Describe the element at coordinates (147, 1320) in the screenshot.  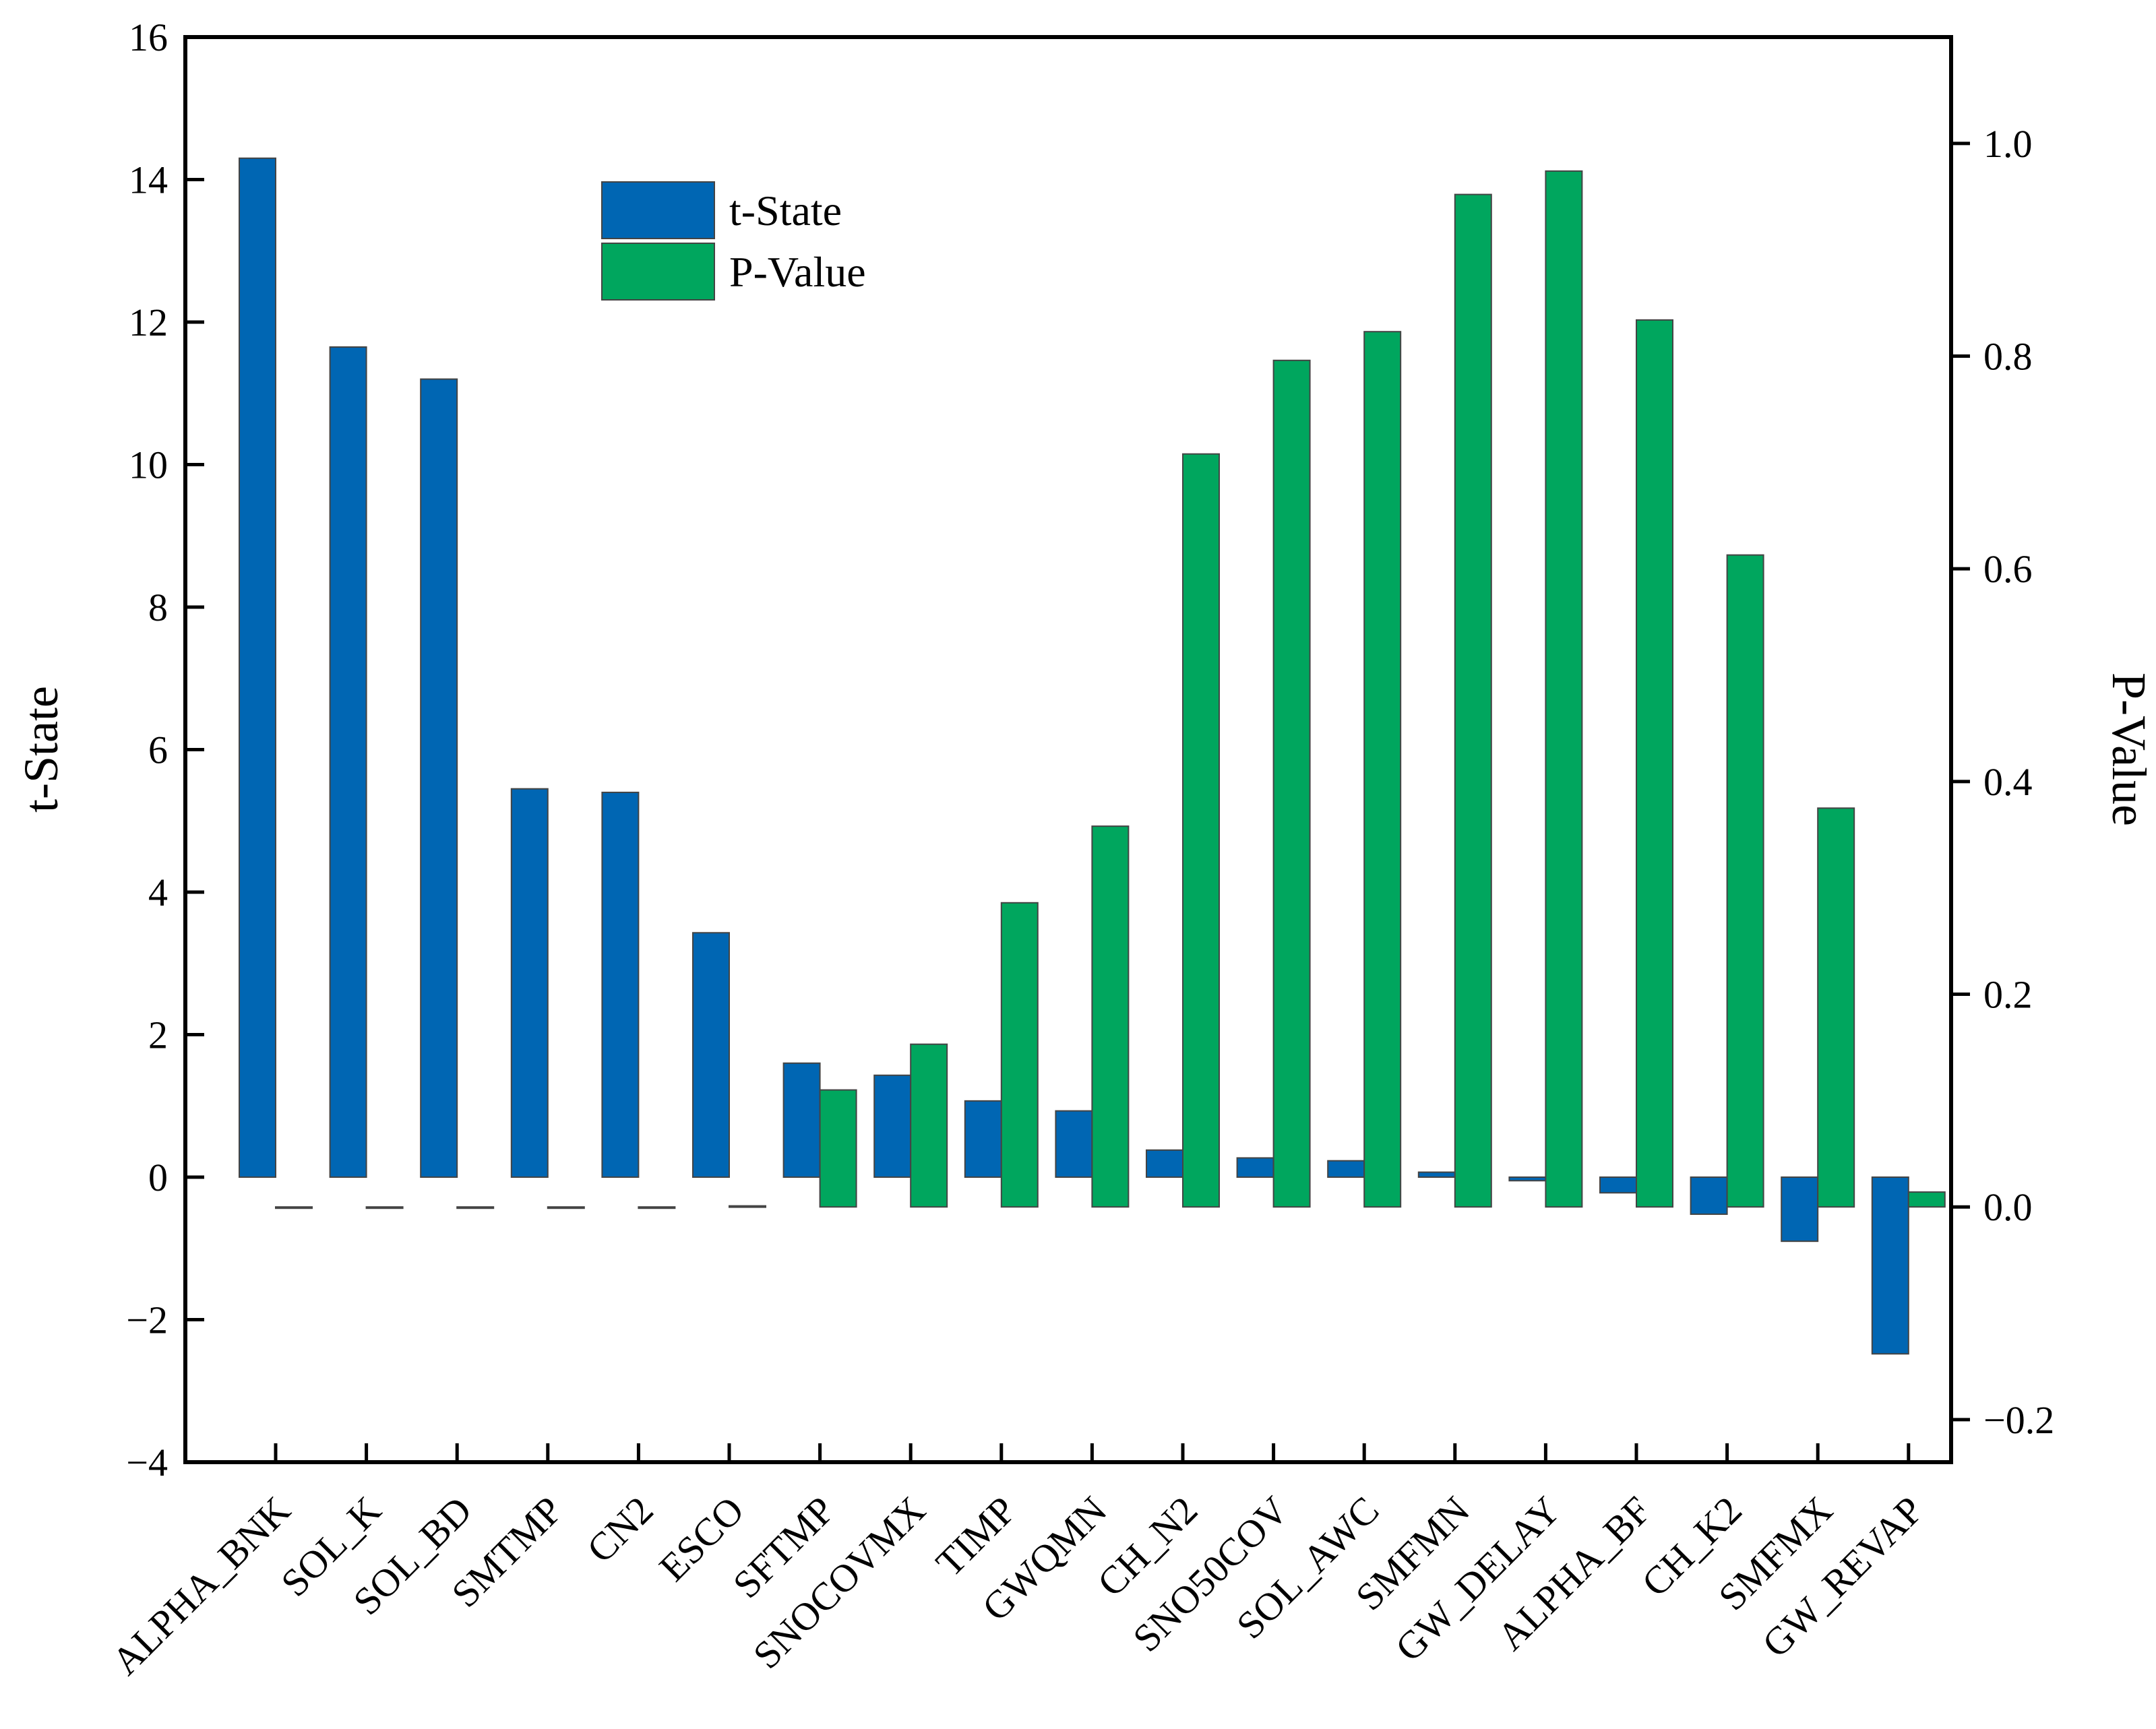
I see `left-axis-tick-label: −2` at that location.